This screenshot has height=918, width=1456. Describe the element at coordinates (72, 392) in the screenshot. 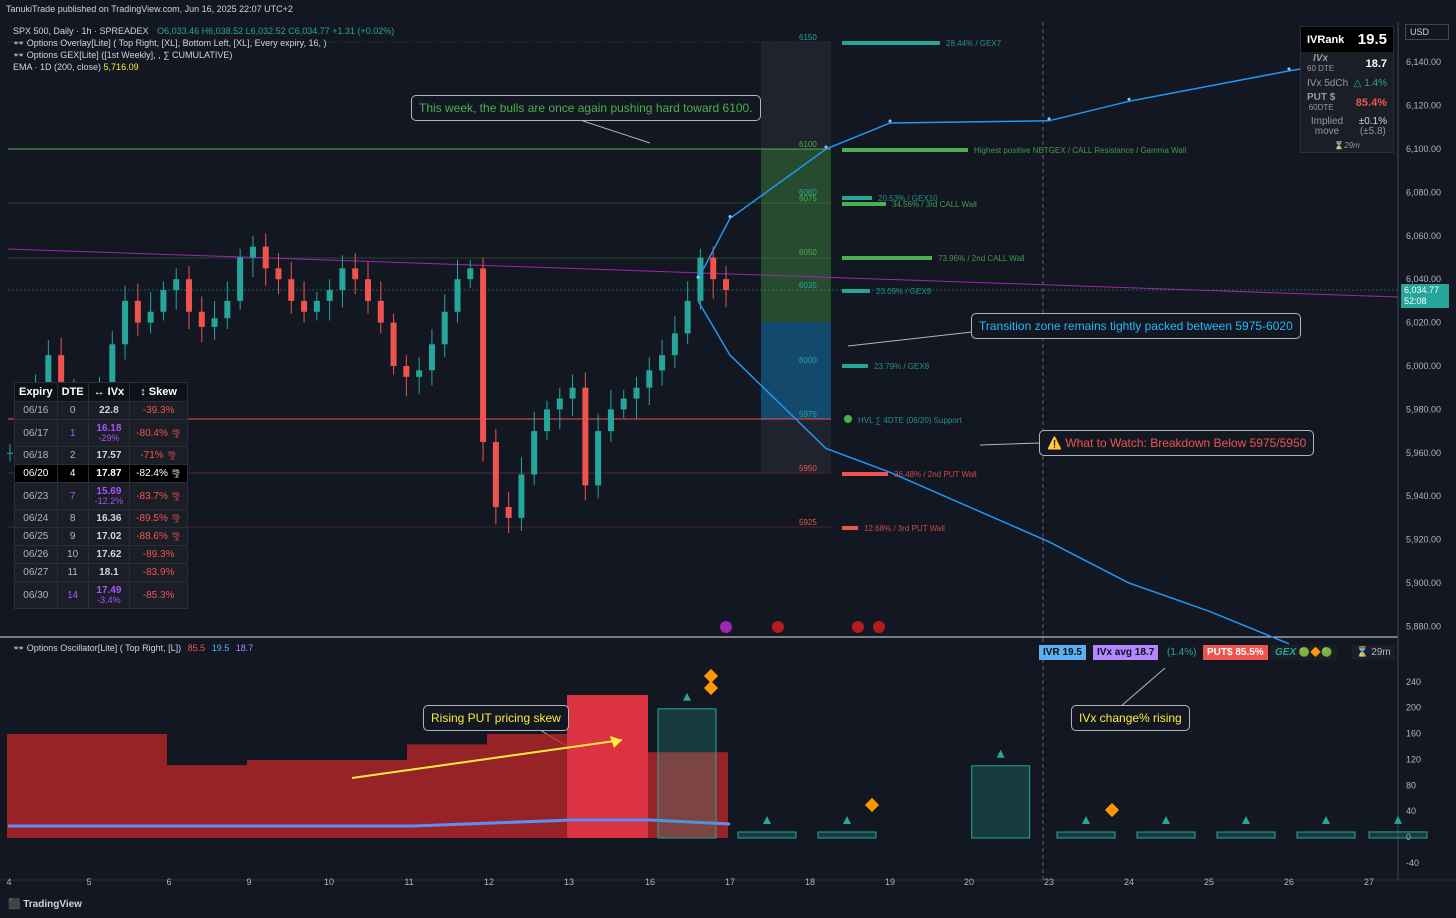

I see `expiry-table-header: DTE` at that location.